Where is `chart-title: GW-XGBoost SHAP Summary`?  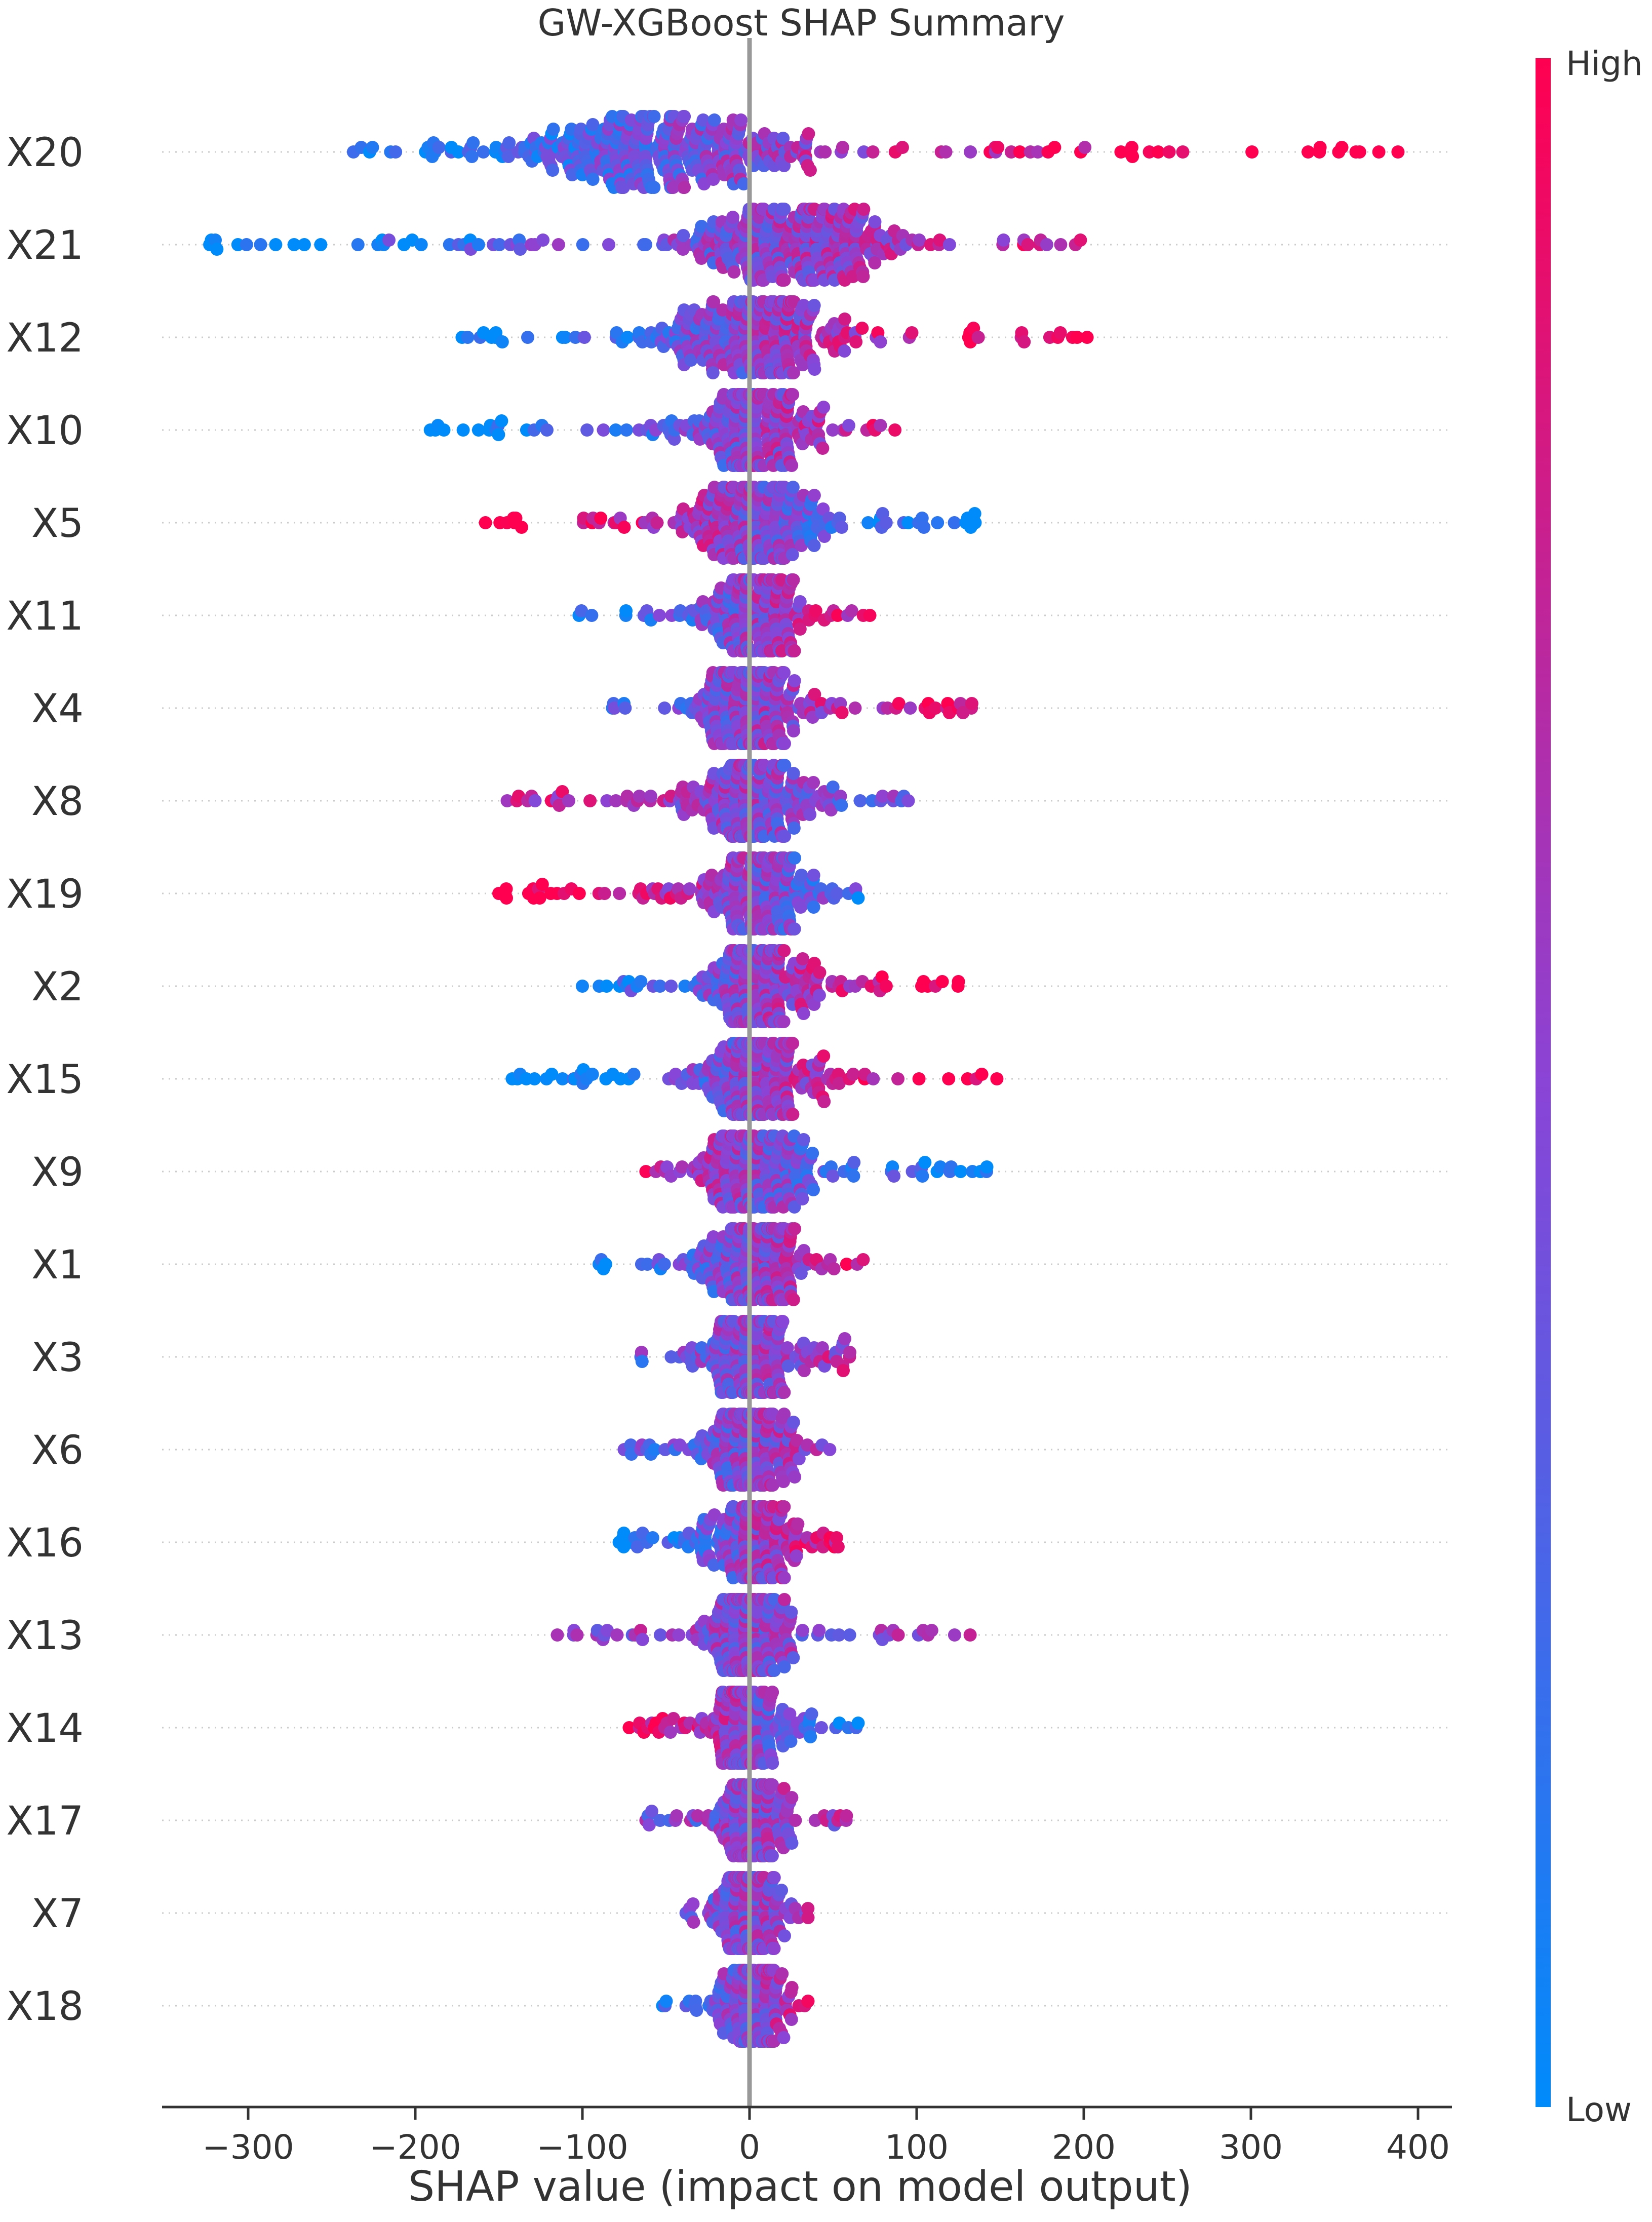 chart-title: GW-XGBoost SHAP Summary is located at coordinates (801, 23).